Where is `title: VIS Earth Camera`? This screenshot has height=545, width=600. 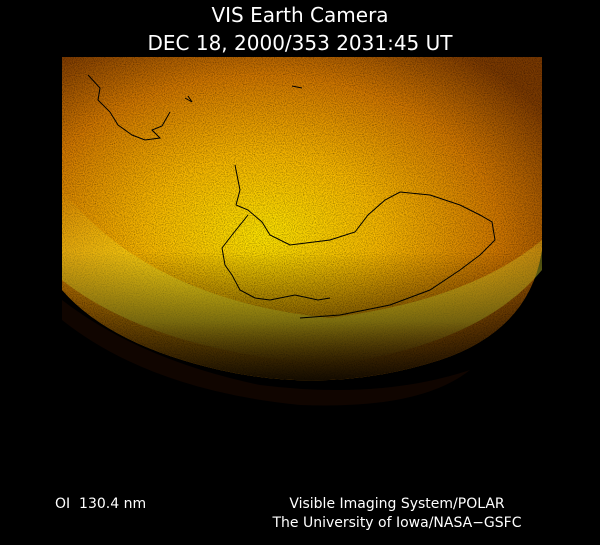 title: VIS Earth Camera is located at coordinates (299, 15).